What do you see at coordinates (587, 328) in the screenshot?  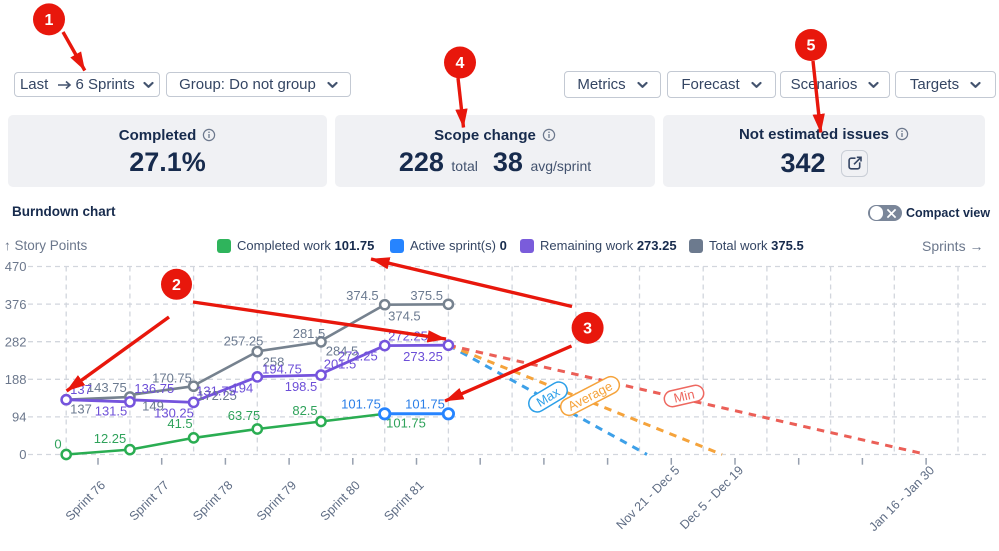 I see `svg-text: 3` at bounding box center [587, 328].